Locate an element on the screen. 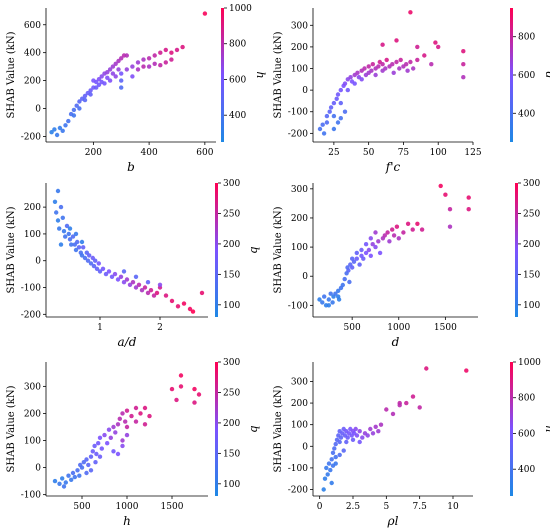 The width and height of the screenshot is (550, 531). x-tick-label: 75 is located at coordinates (404, 153).